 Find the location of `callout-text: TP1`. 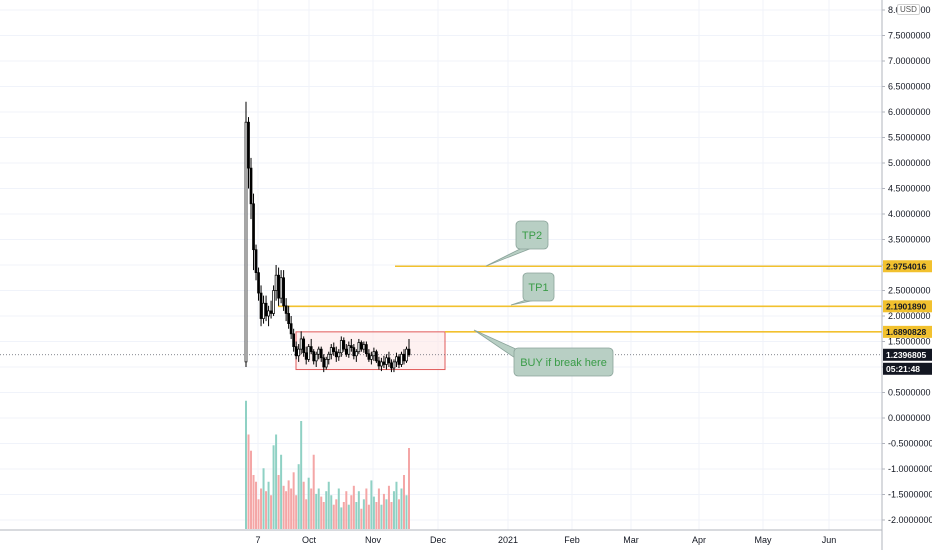

callout-text: TP1 is located at coordinates (538, 288).